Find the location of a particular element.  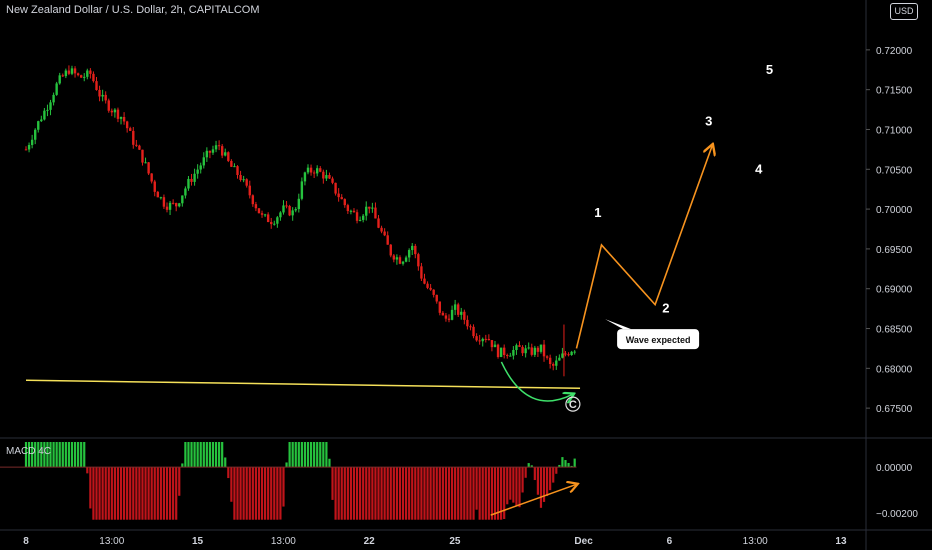

price-tick-label: 0.68500 is located at coordinates (894, 330).